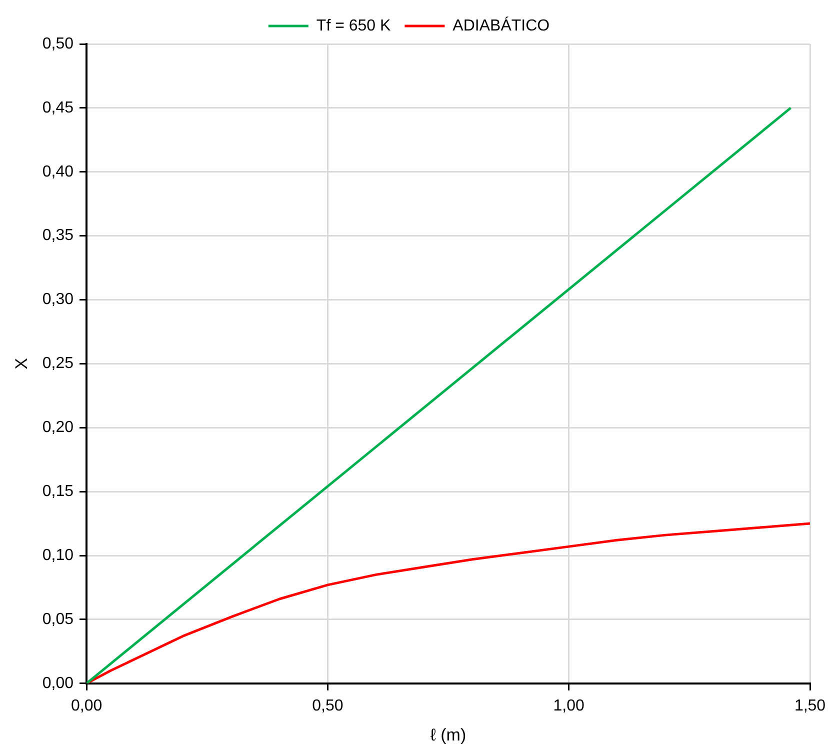 Image resolution: width=834 pixels, height=754 pixels. What do you see at coordinates (58, 555) in the screenshot?
I see `y-tick-label: 0,10` at bounding box center [58, 555].